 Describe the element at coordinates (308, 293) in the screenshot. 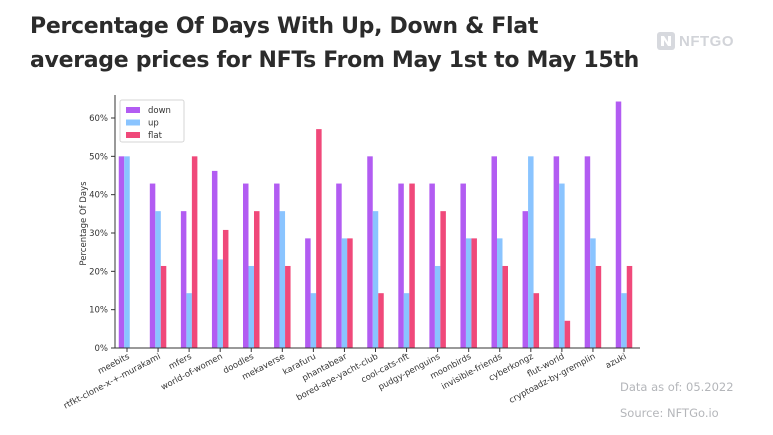

I see `bar-down-karafuru` at that location.